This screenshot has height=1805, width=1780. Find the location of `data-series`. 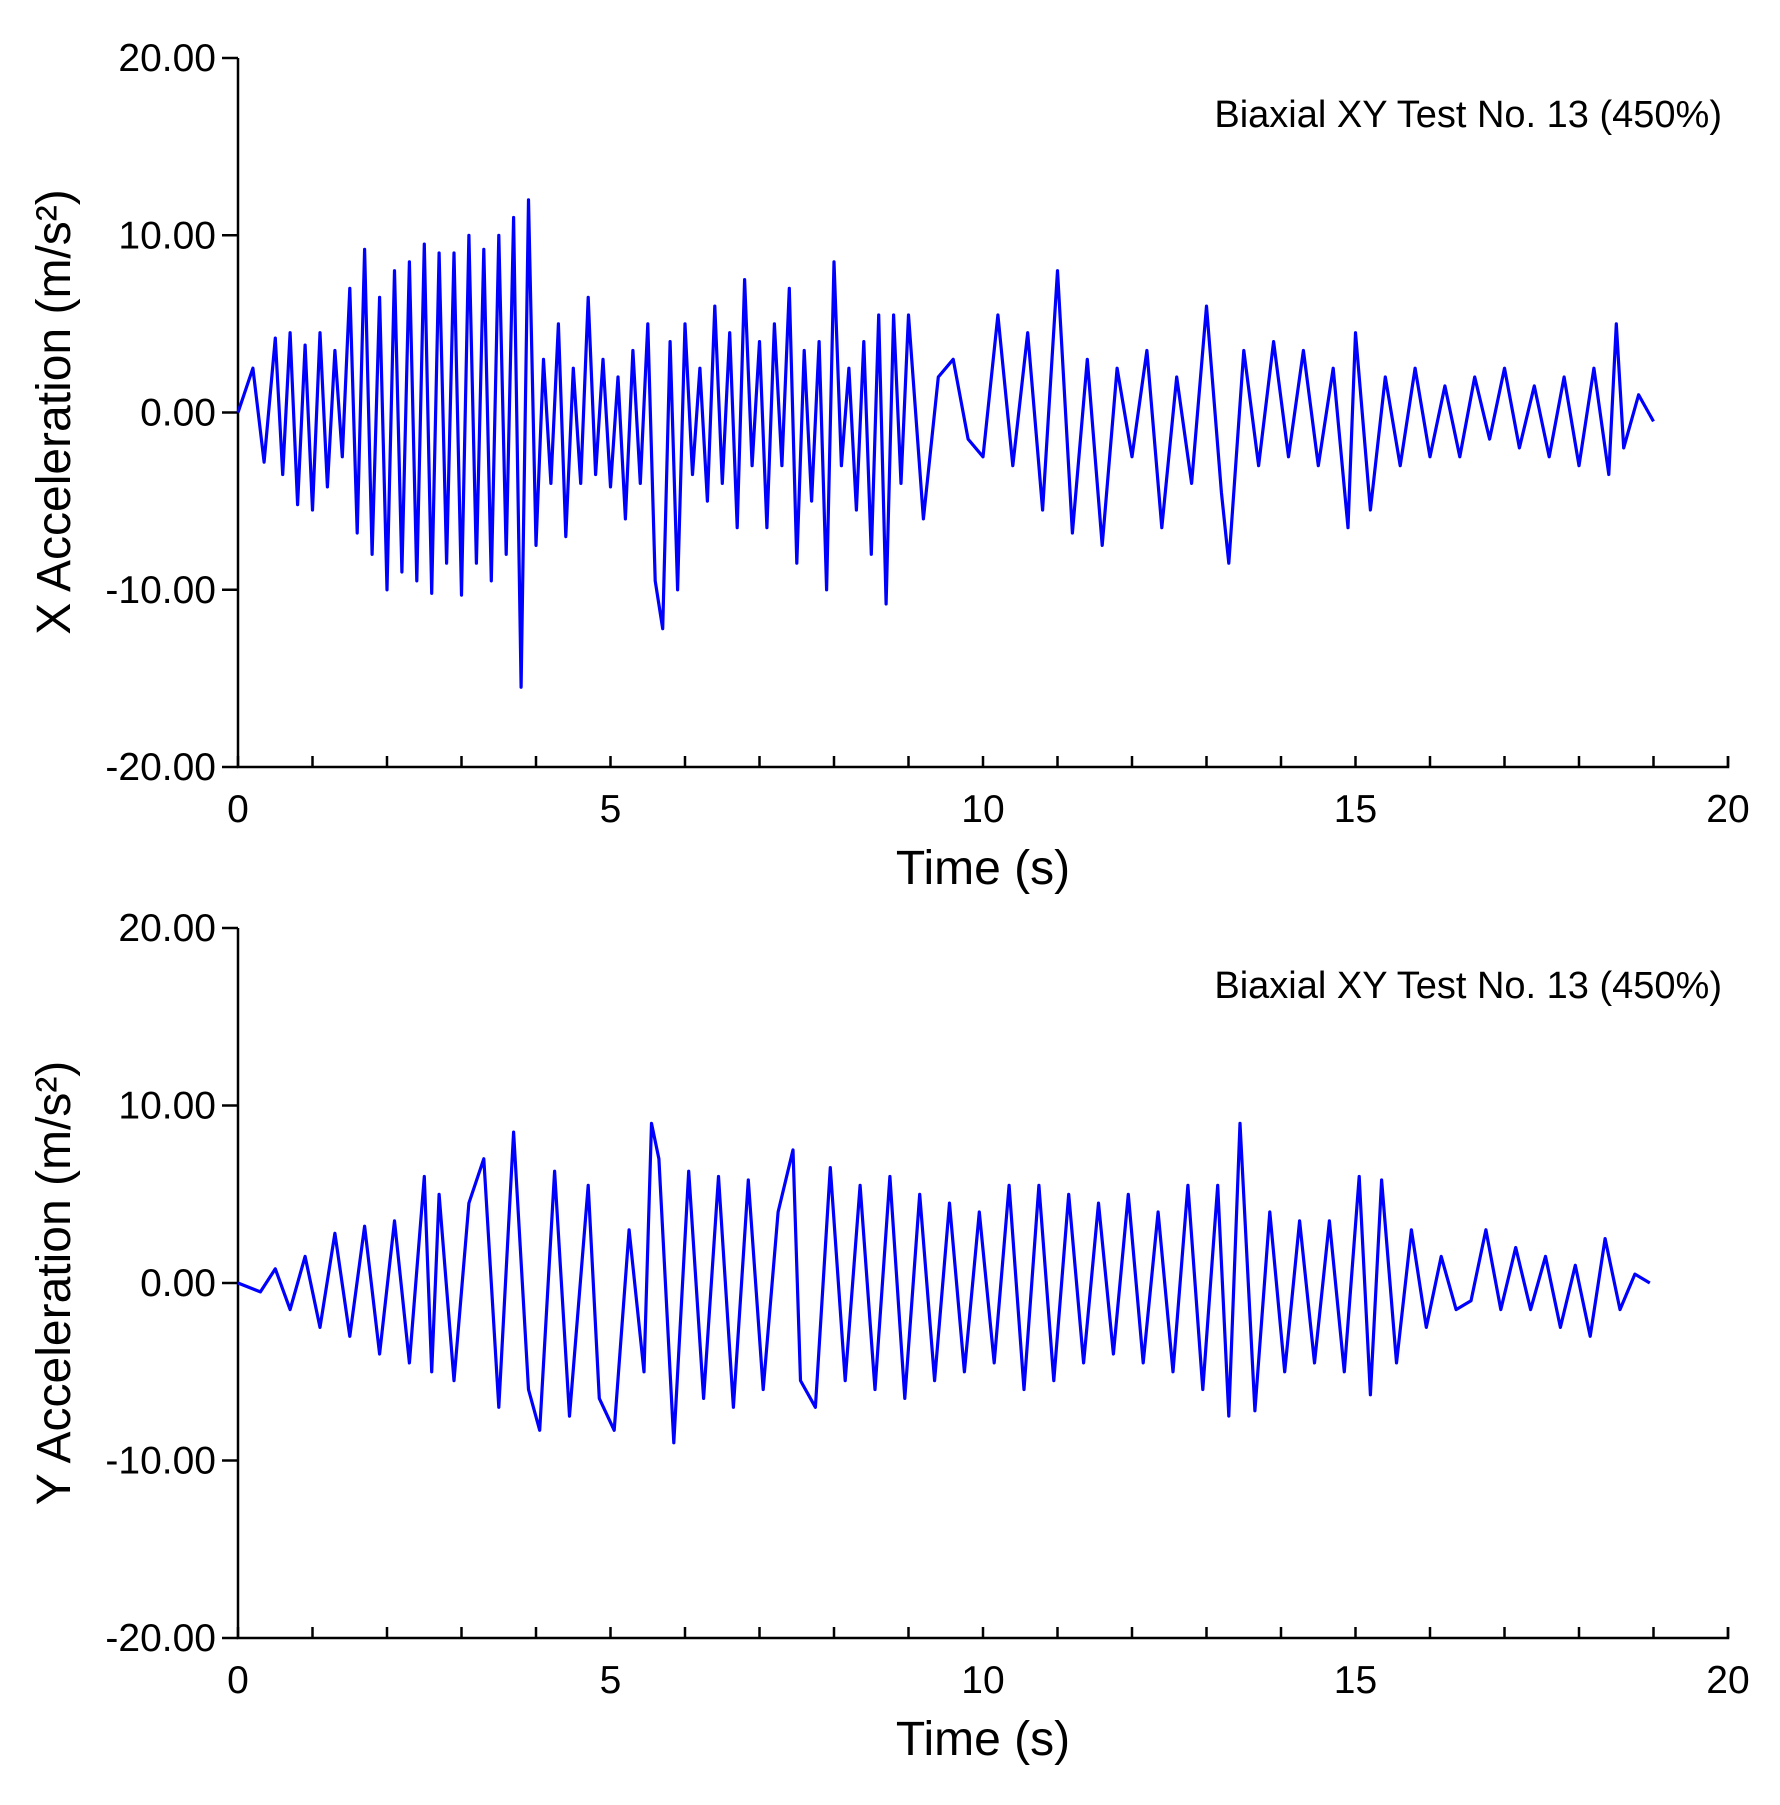

data-series is located at coordinates (944, 1283).